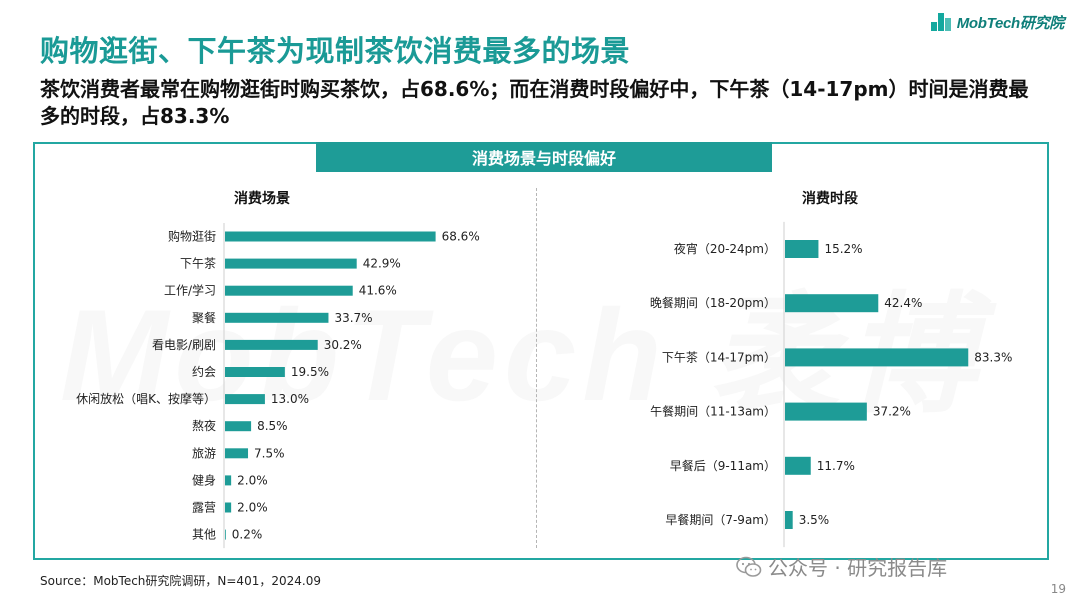 The width and height of the screenshot is (1080, 608). What do you see at coordinates (1010, 23) in the screenshot?
I see `logo-text: MobTech研究院` at bounding box center [1010, 23].